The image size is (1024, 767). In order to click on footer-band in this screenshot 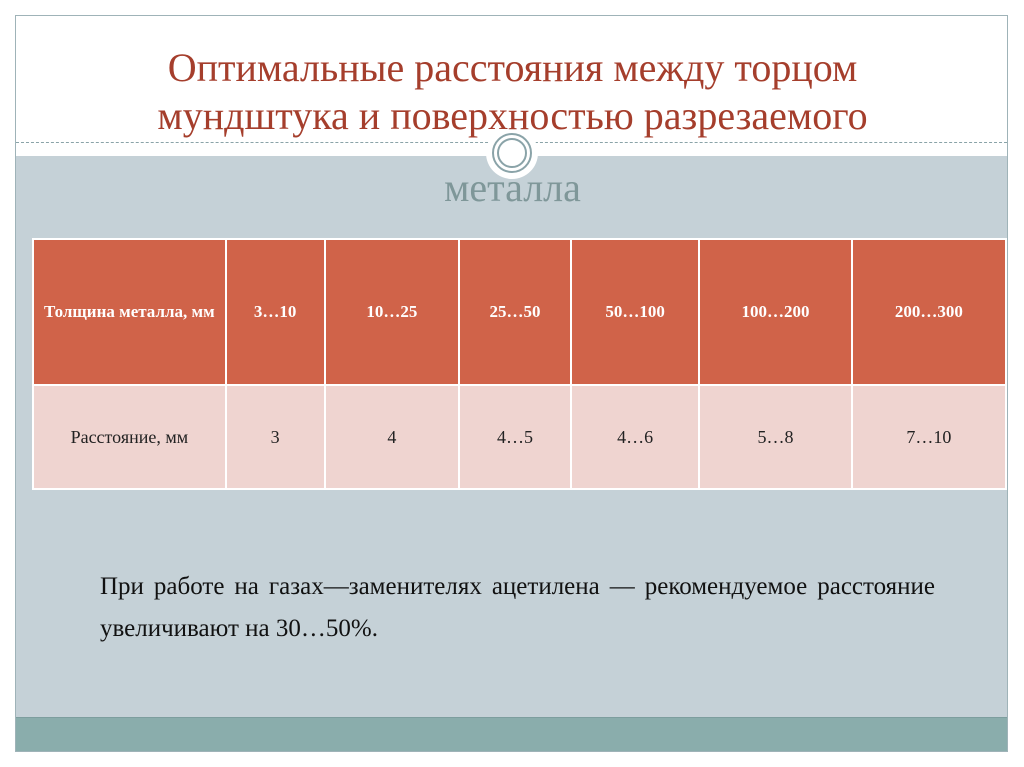, I will do `click(511, 734)`.